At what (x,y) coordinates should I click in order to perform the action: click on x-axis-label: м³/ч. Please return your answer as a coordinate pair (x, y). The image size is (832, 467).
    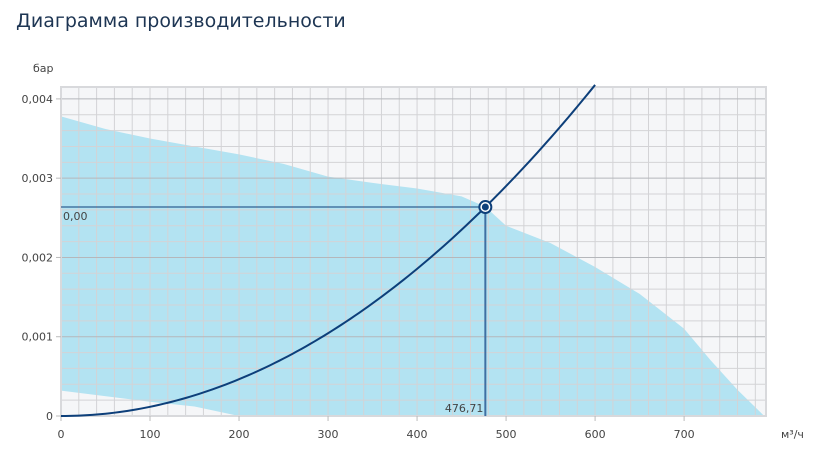
    Looking at the image, I should click on (792, 434).